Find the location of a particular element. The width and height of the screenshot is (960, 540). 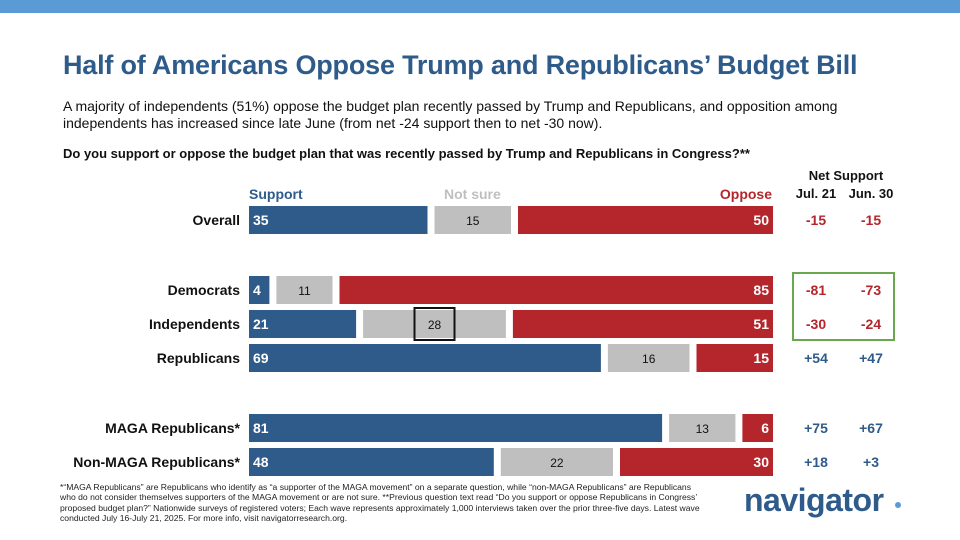

bar-not-sure-democrats is located at coordinates (304, 290).